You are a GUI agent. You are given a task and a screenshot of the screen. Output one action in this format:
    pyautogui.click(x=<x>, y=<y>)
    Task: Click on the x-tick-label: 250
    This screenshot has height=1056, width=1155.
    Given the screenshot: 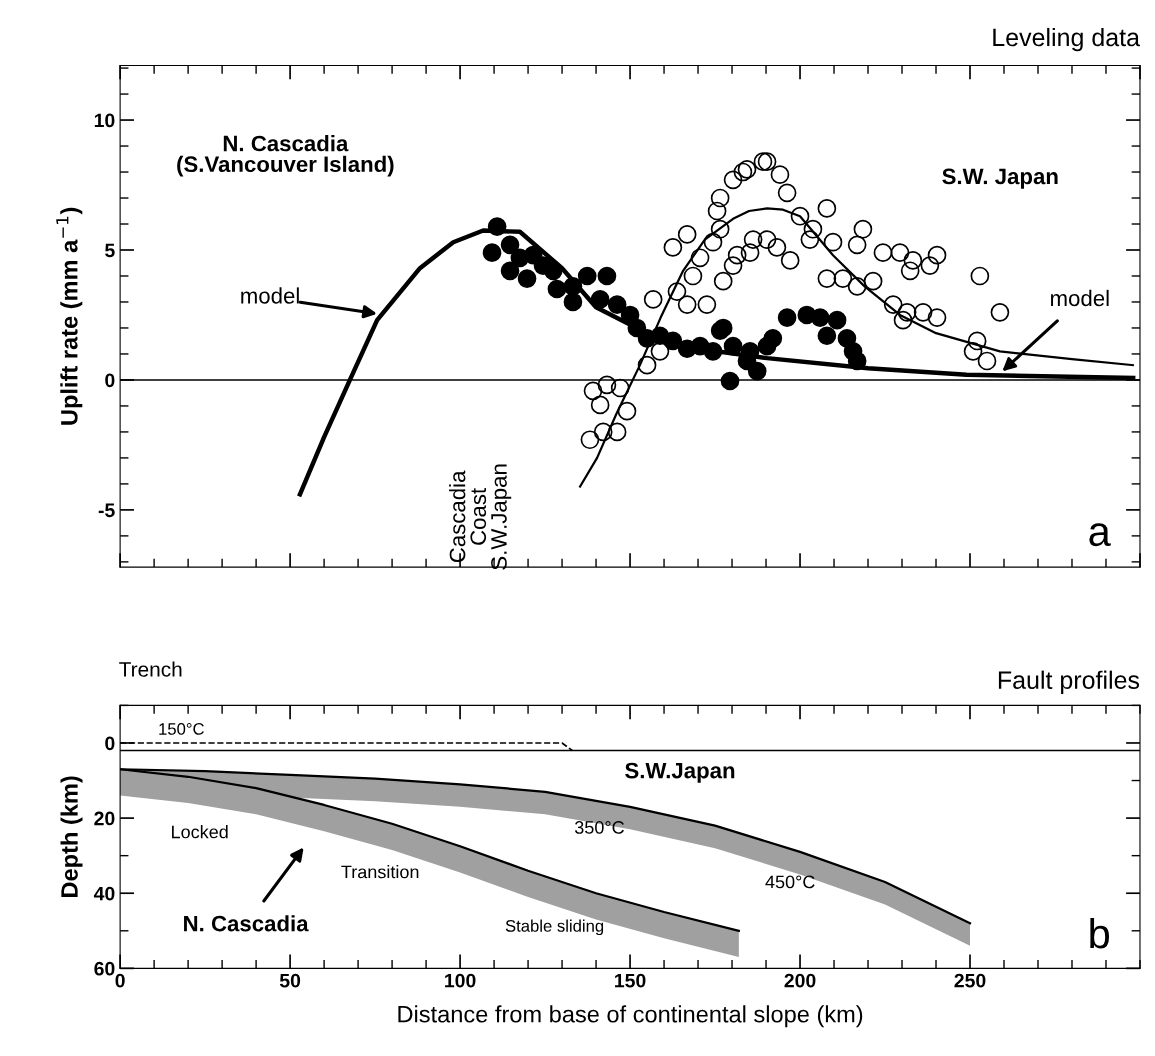 What is the action you would take?
    pyautogui.click(x=970, y=980)
    